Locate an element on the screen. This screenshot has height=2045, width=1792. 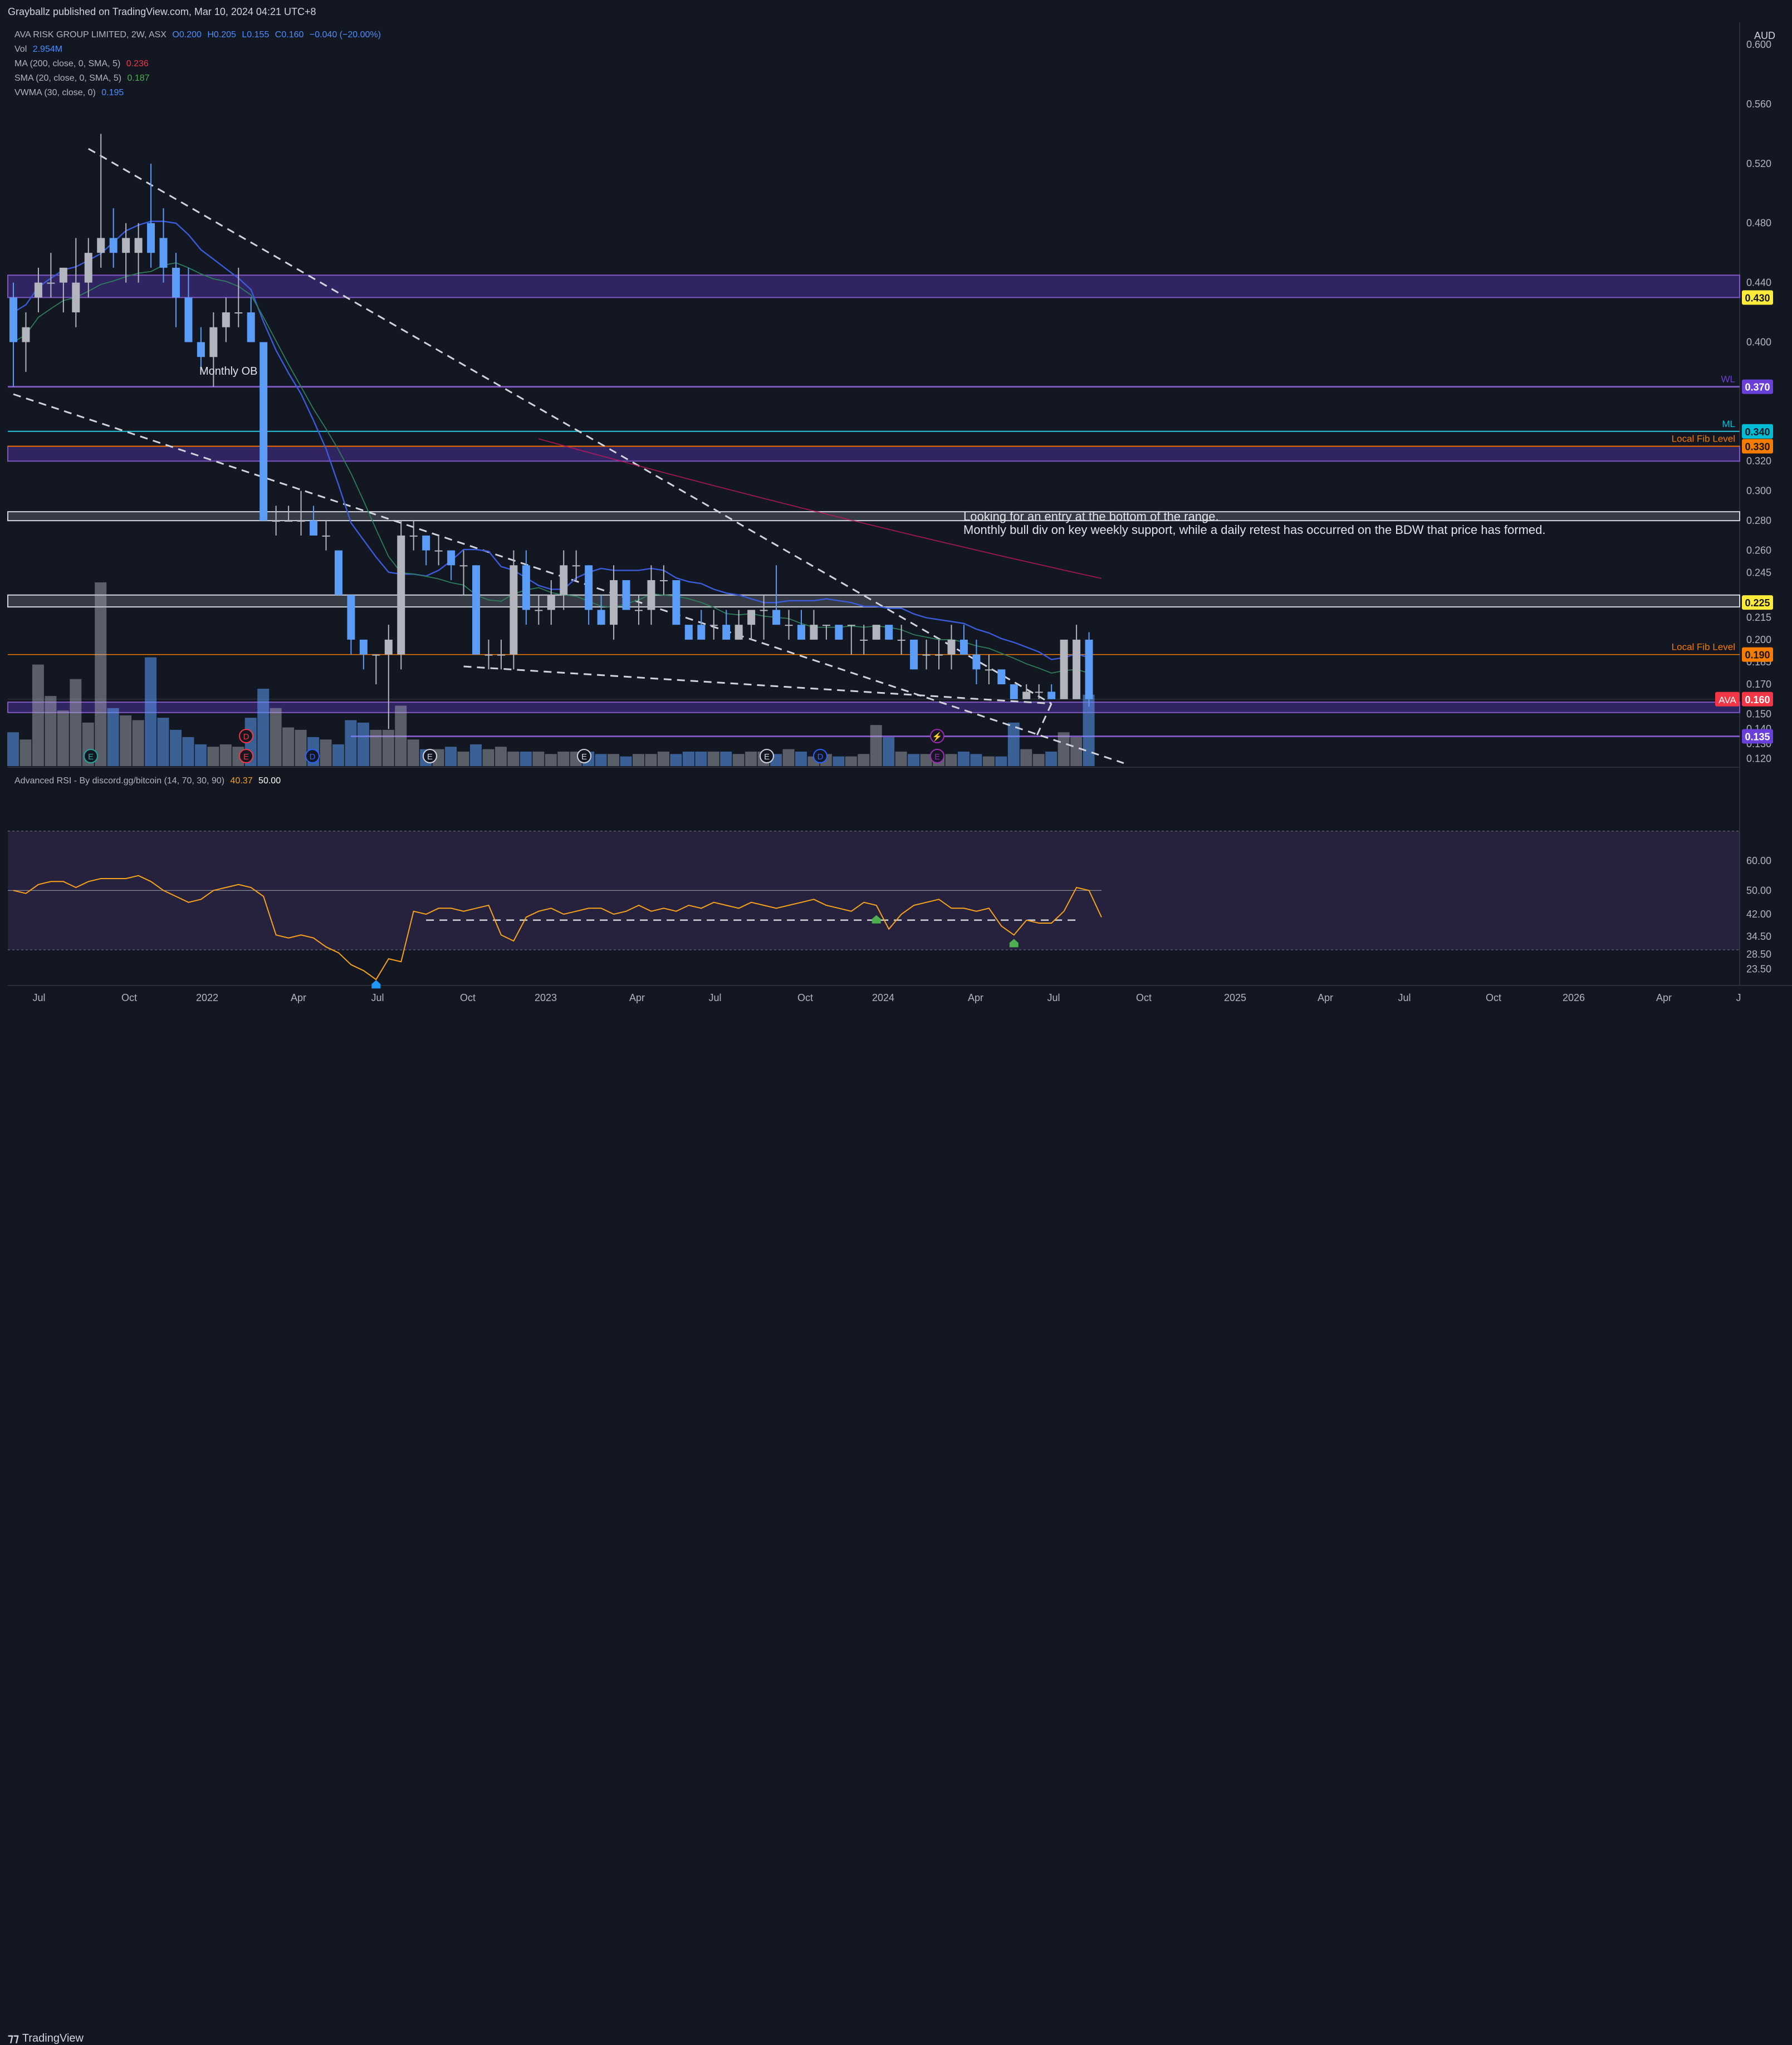
symbol-label: AVA RISK GROUP LIMITED, 2W, ASX is located at coordinates (90, 35).